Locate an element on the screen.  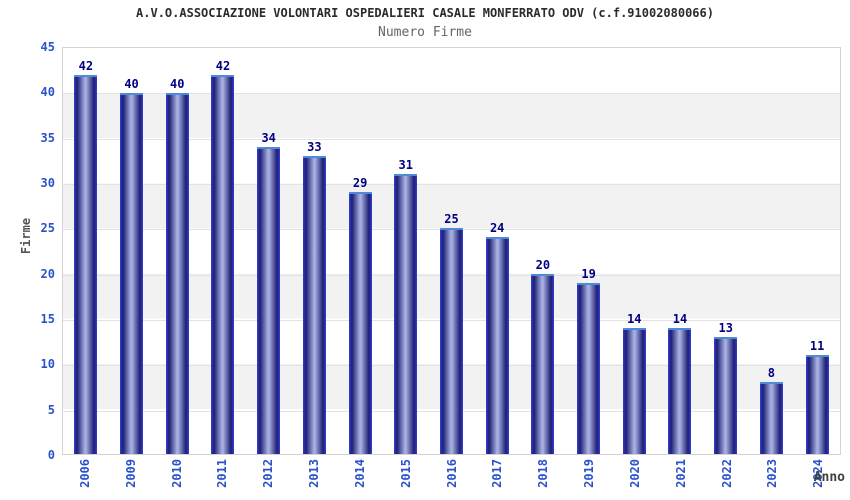
x-tick-slot: 2012 is located at coordinates (268, 473).